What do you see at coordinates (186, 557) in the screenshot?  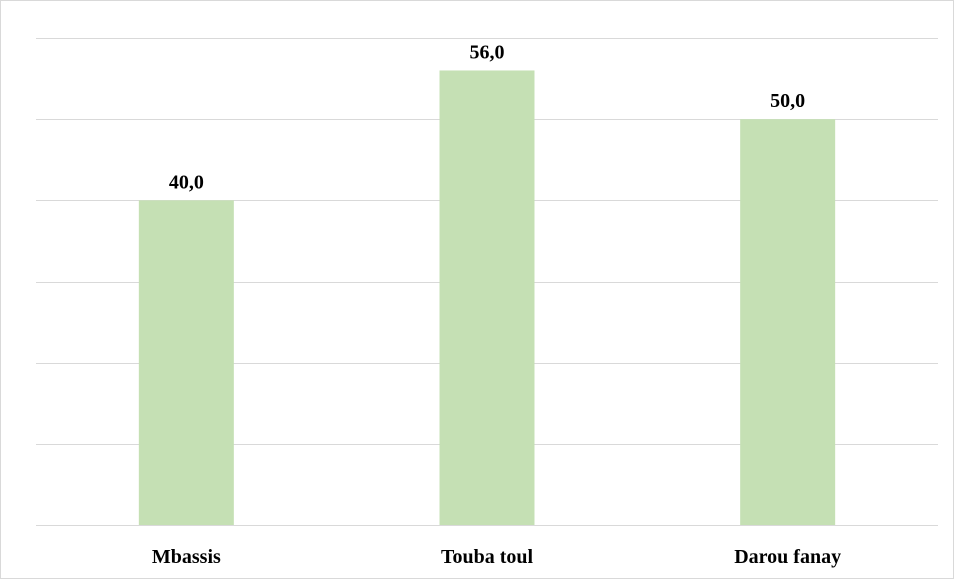 I see `category-tick-label: Mbassis` at bounding box center [186, 557].